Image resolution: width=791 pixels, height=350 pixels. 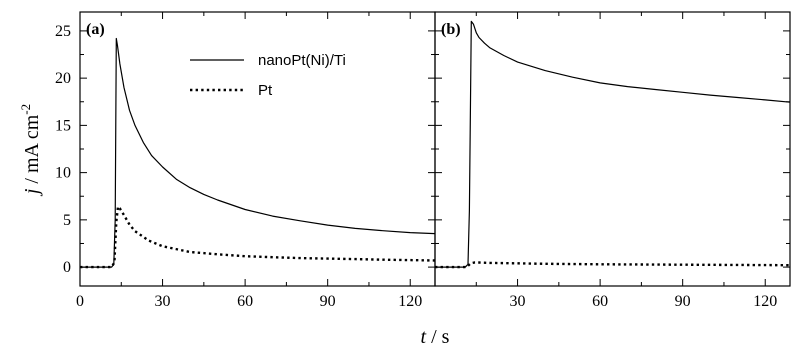 What do you see at coordinates (302, 60) in the screenshot?
I see `legend-label-nanopt: nanoPt(Ni)/Ti` at bounding box center [302, 60].